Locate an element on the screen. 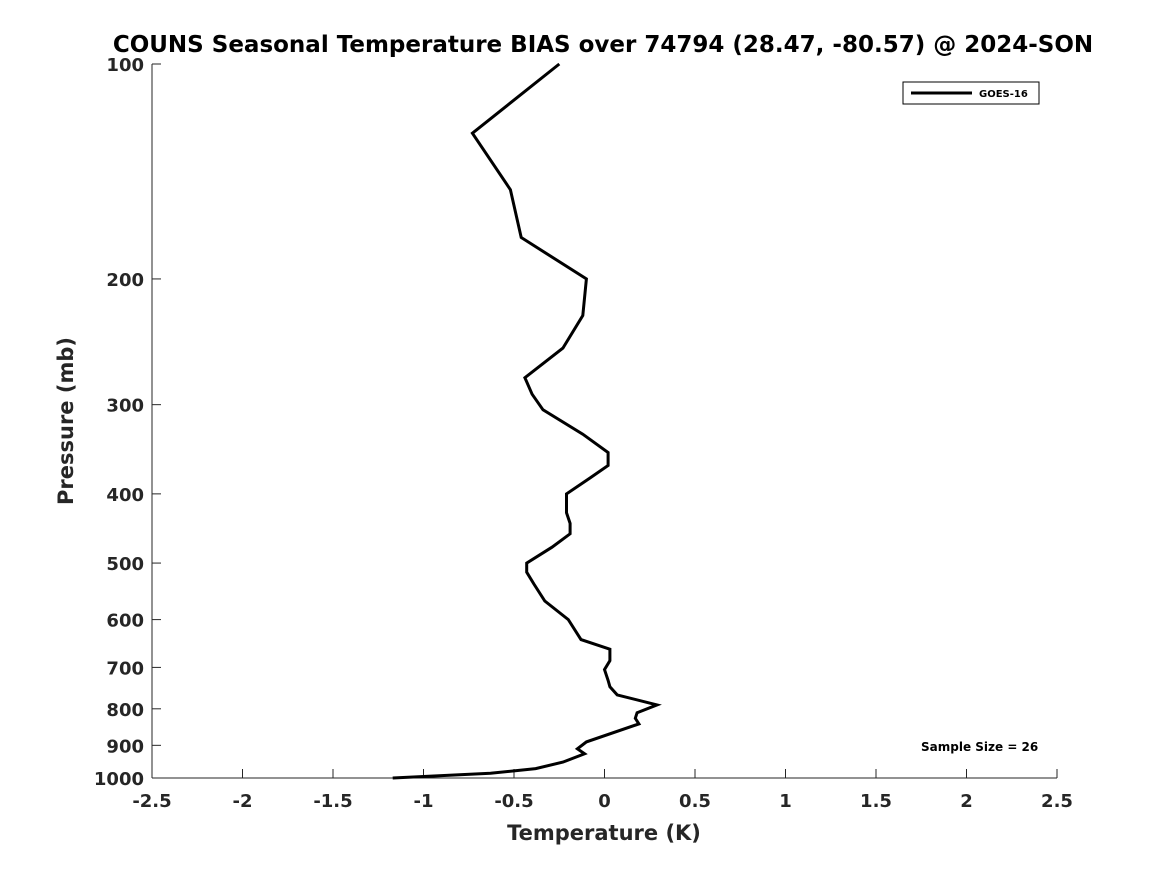  x-tick-label: -0.5 is located at coordinates (513, 801).